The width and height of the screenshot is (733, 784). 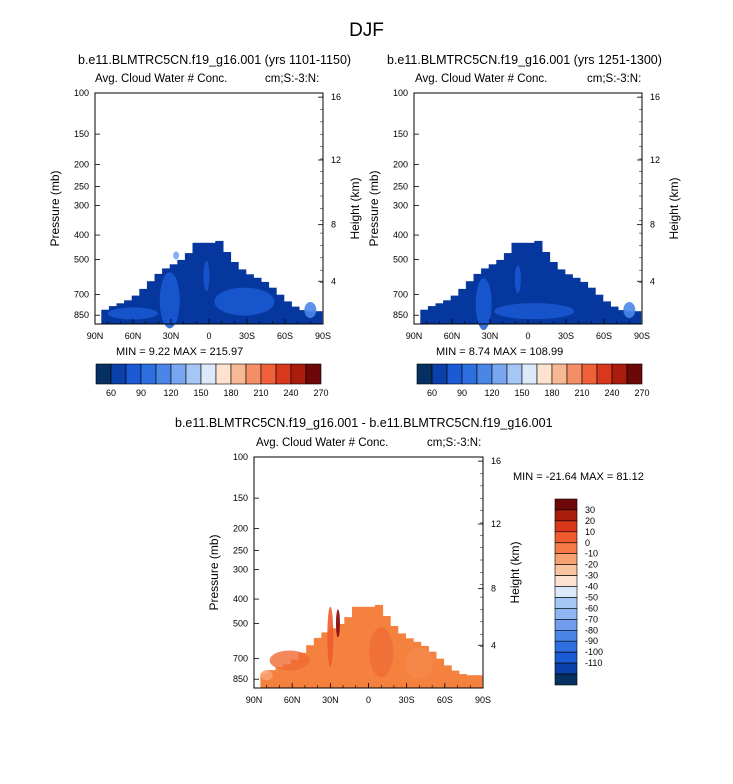 I want to click on panel2-contour-blob, so click(x=534, y=311).